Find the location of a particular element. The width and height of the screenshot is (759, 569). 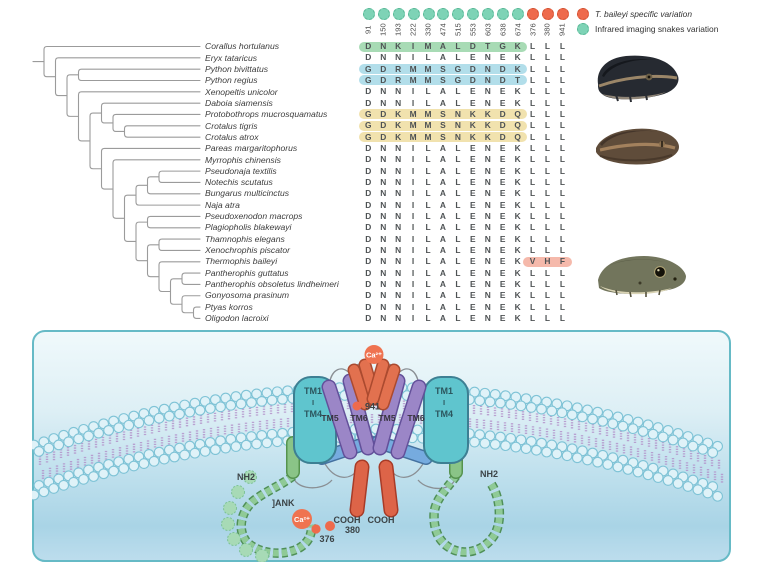

residue-cell: V is located at coordinates (532, 261).